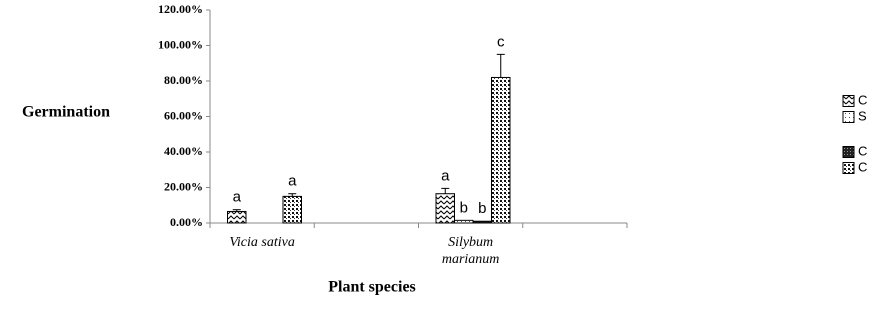  I want to click on y-tick-label: 40.00%, so click(183, 151).